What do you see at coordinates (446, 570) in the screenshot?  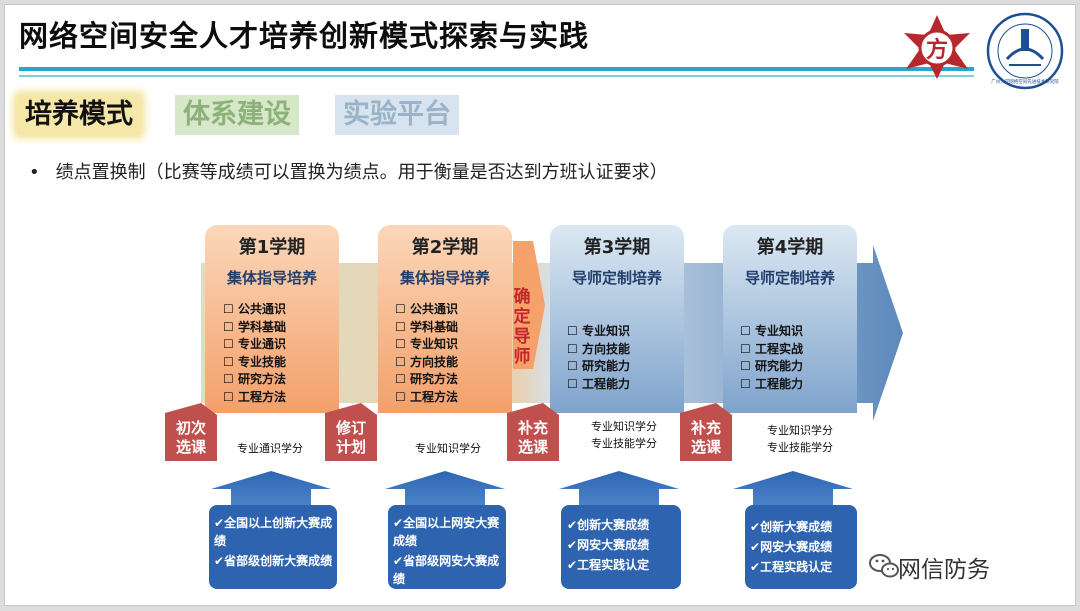 I see `list-item: ✔省部级网安大赛成绩` at bounding box center [446, 570].